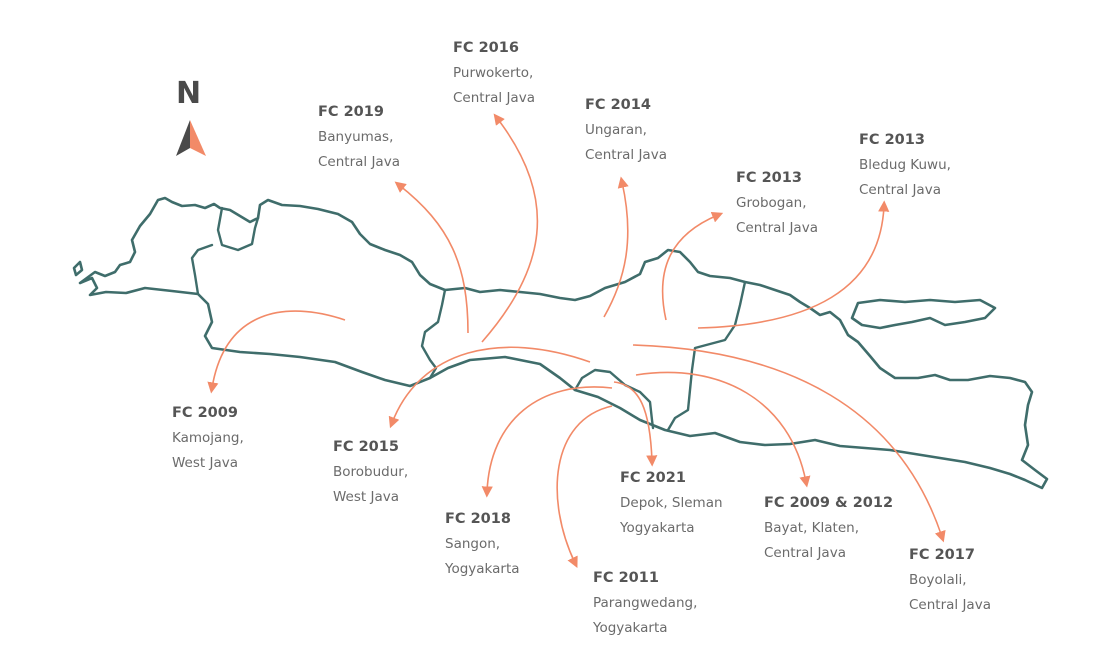 Image resolution: width=1104 pixels, height=656 pixels. Describe the element at coordinates (78, 268) in the screenshot. I see `west-islet` at that location.